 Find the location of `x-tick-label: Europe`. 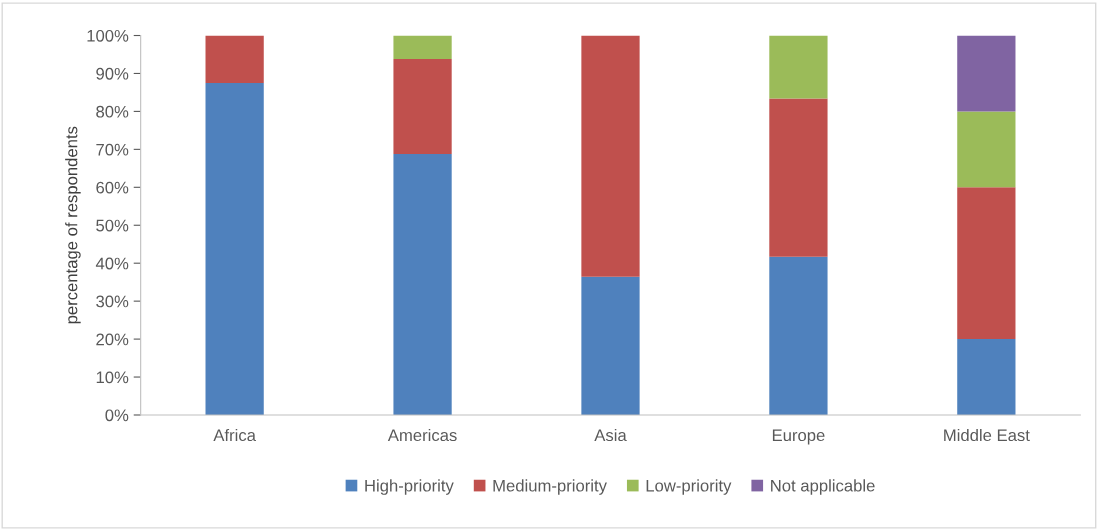

x-tick-label: Europe is located at coordinates (798, 437).